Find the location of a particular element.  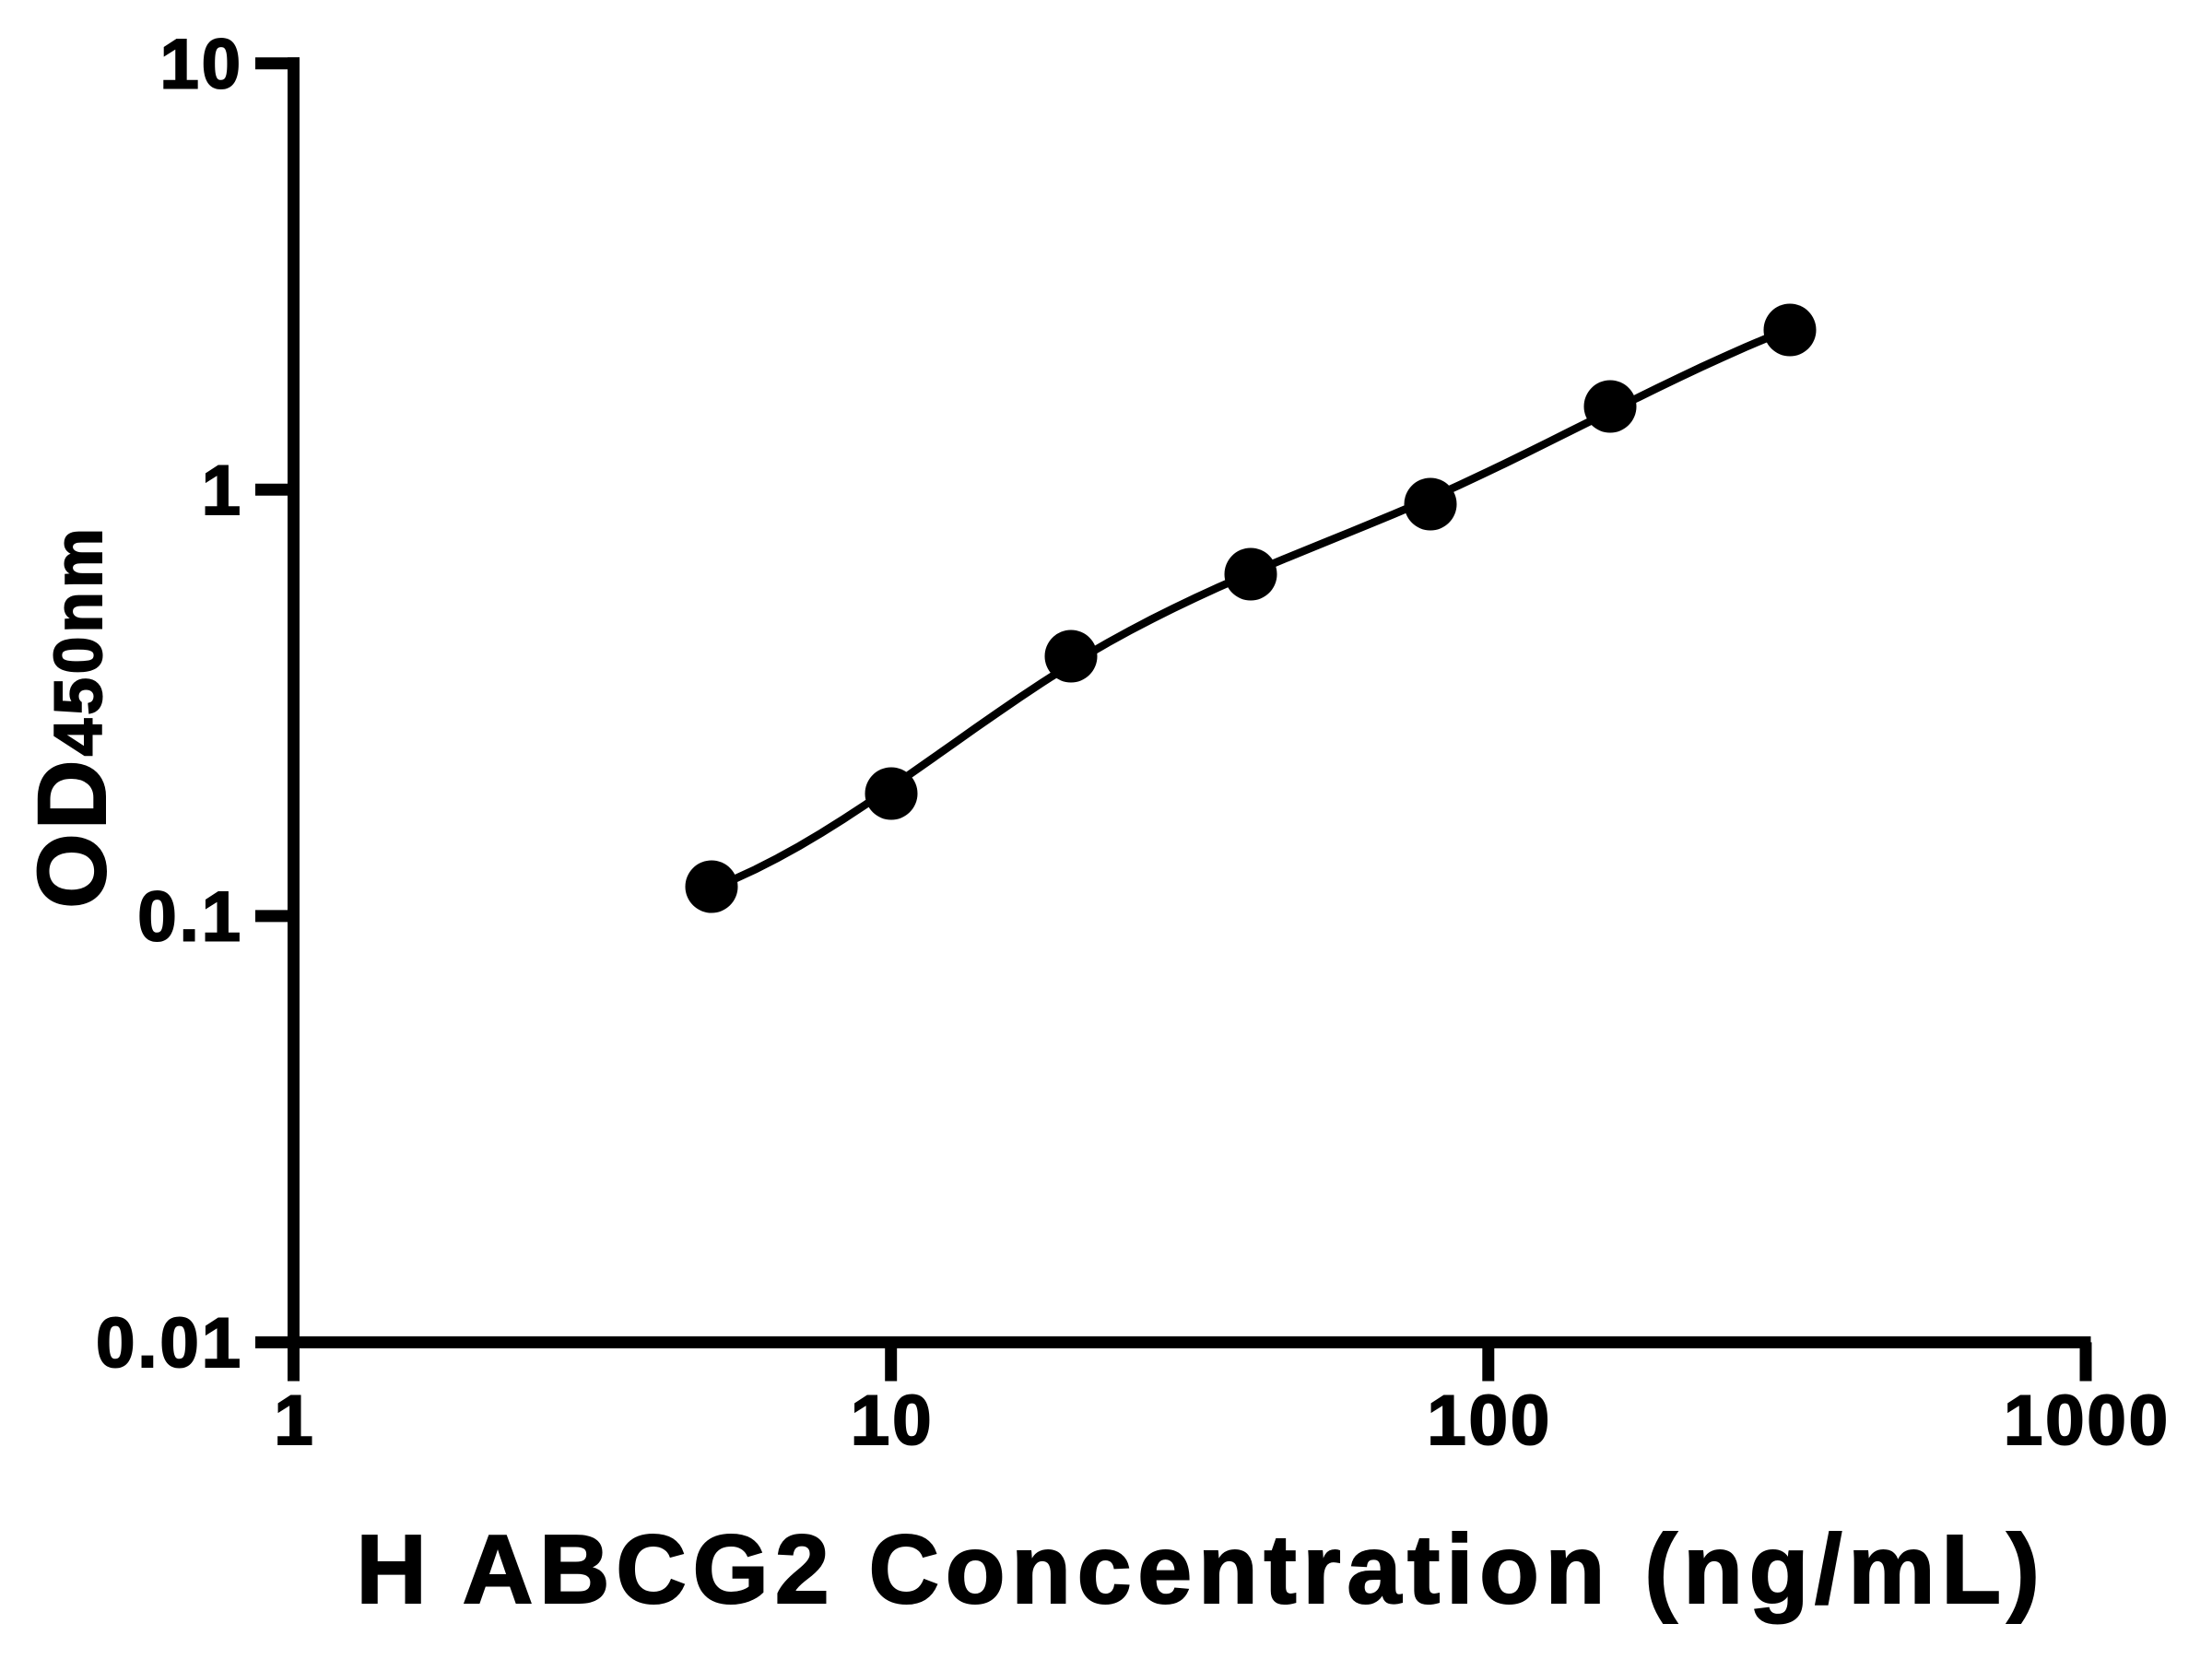

svg-text: 1000 is located at coordinates (2087, 1421).